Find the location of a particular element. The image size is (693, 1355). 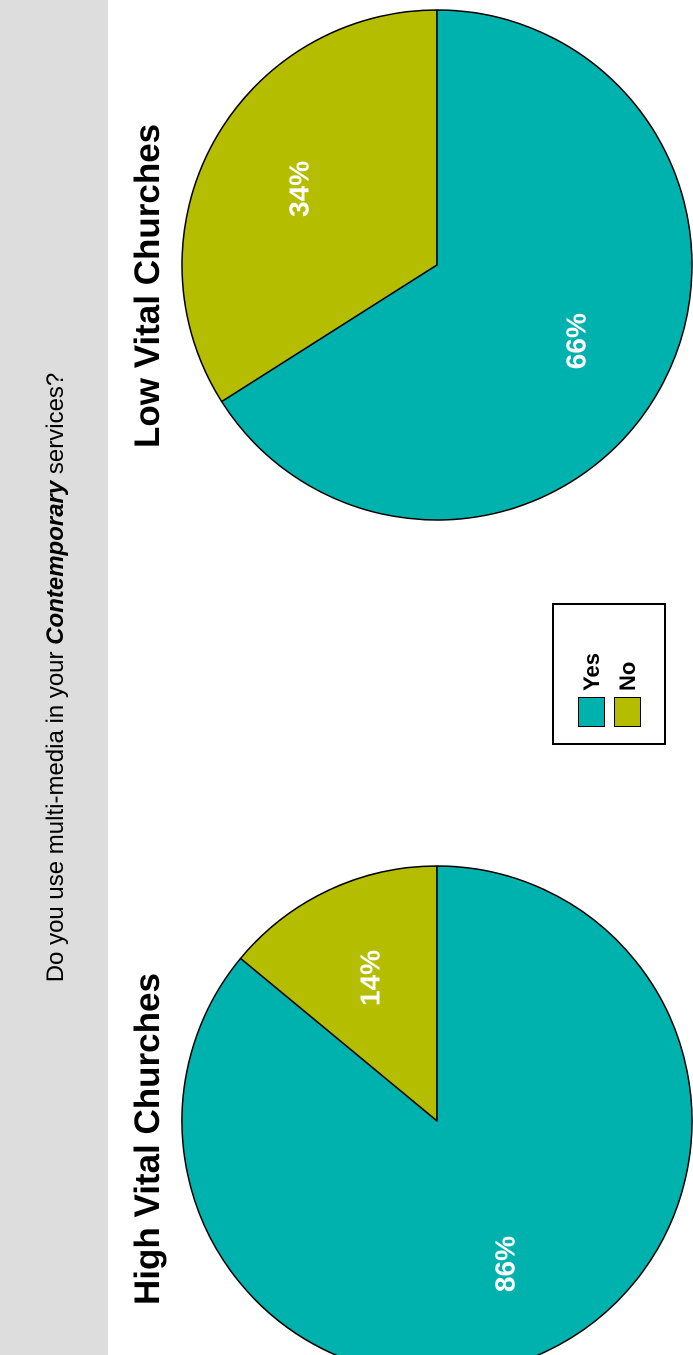

low-pie-label-yes: 66% is located at coordinates (576, 341).